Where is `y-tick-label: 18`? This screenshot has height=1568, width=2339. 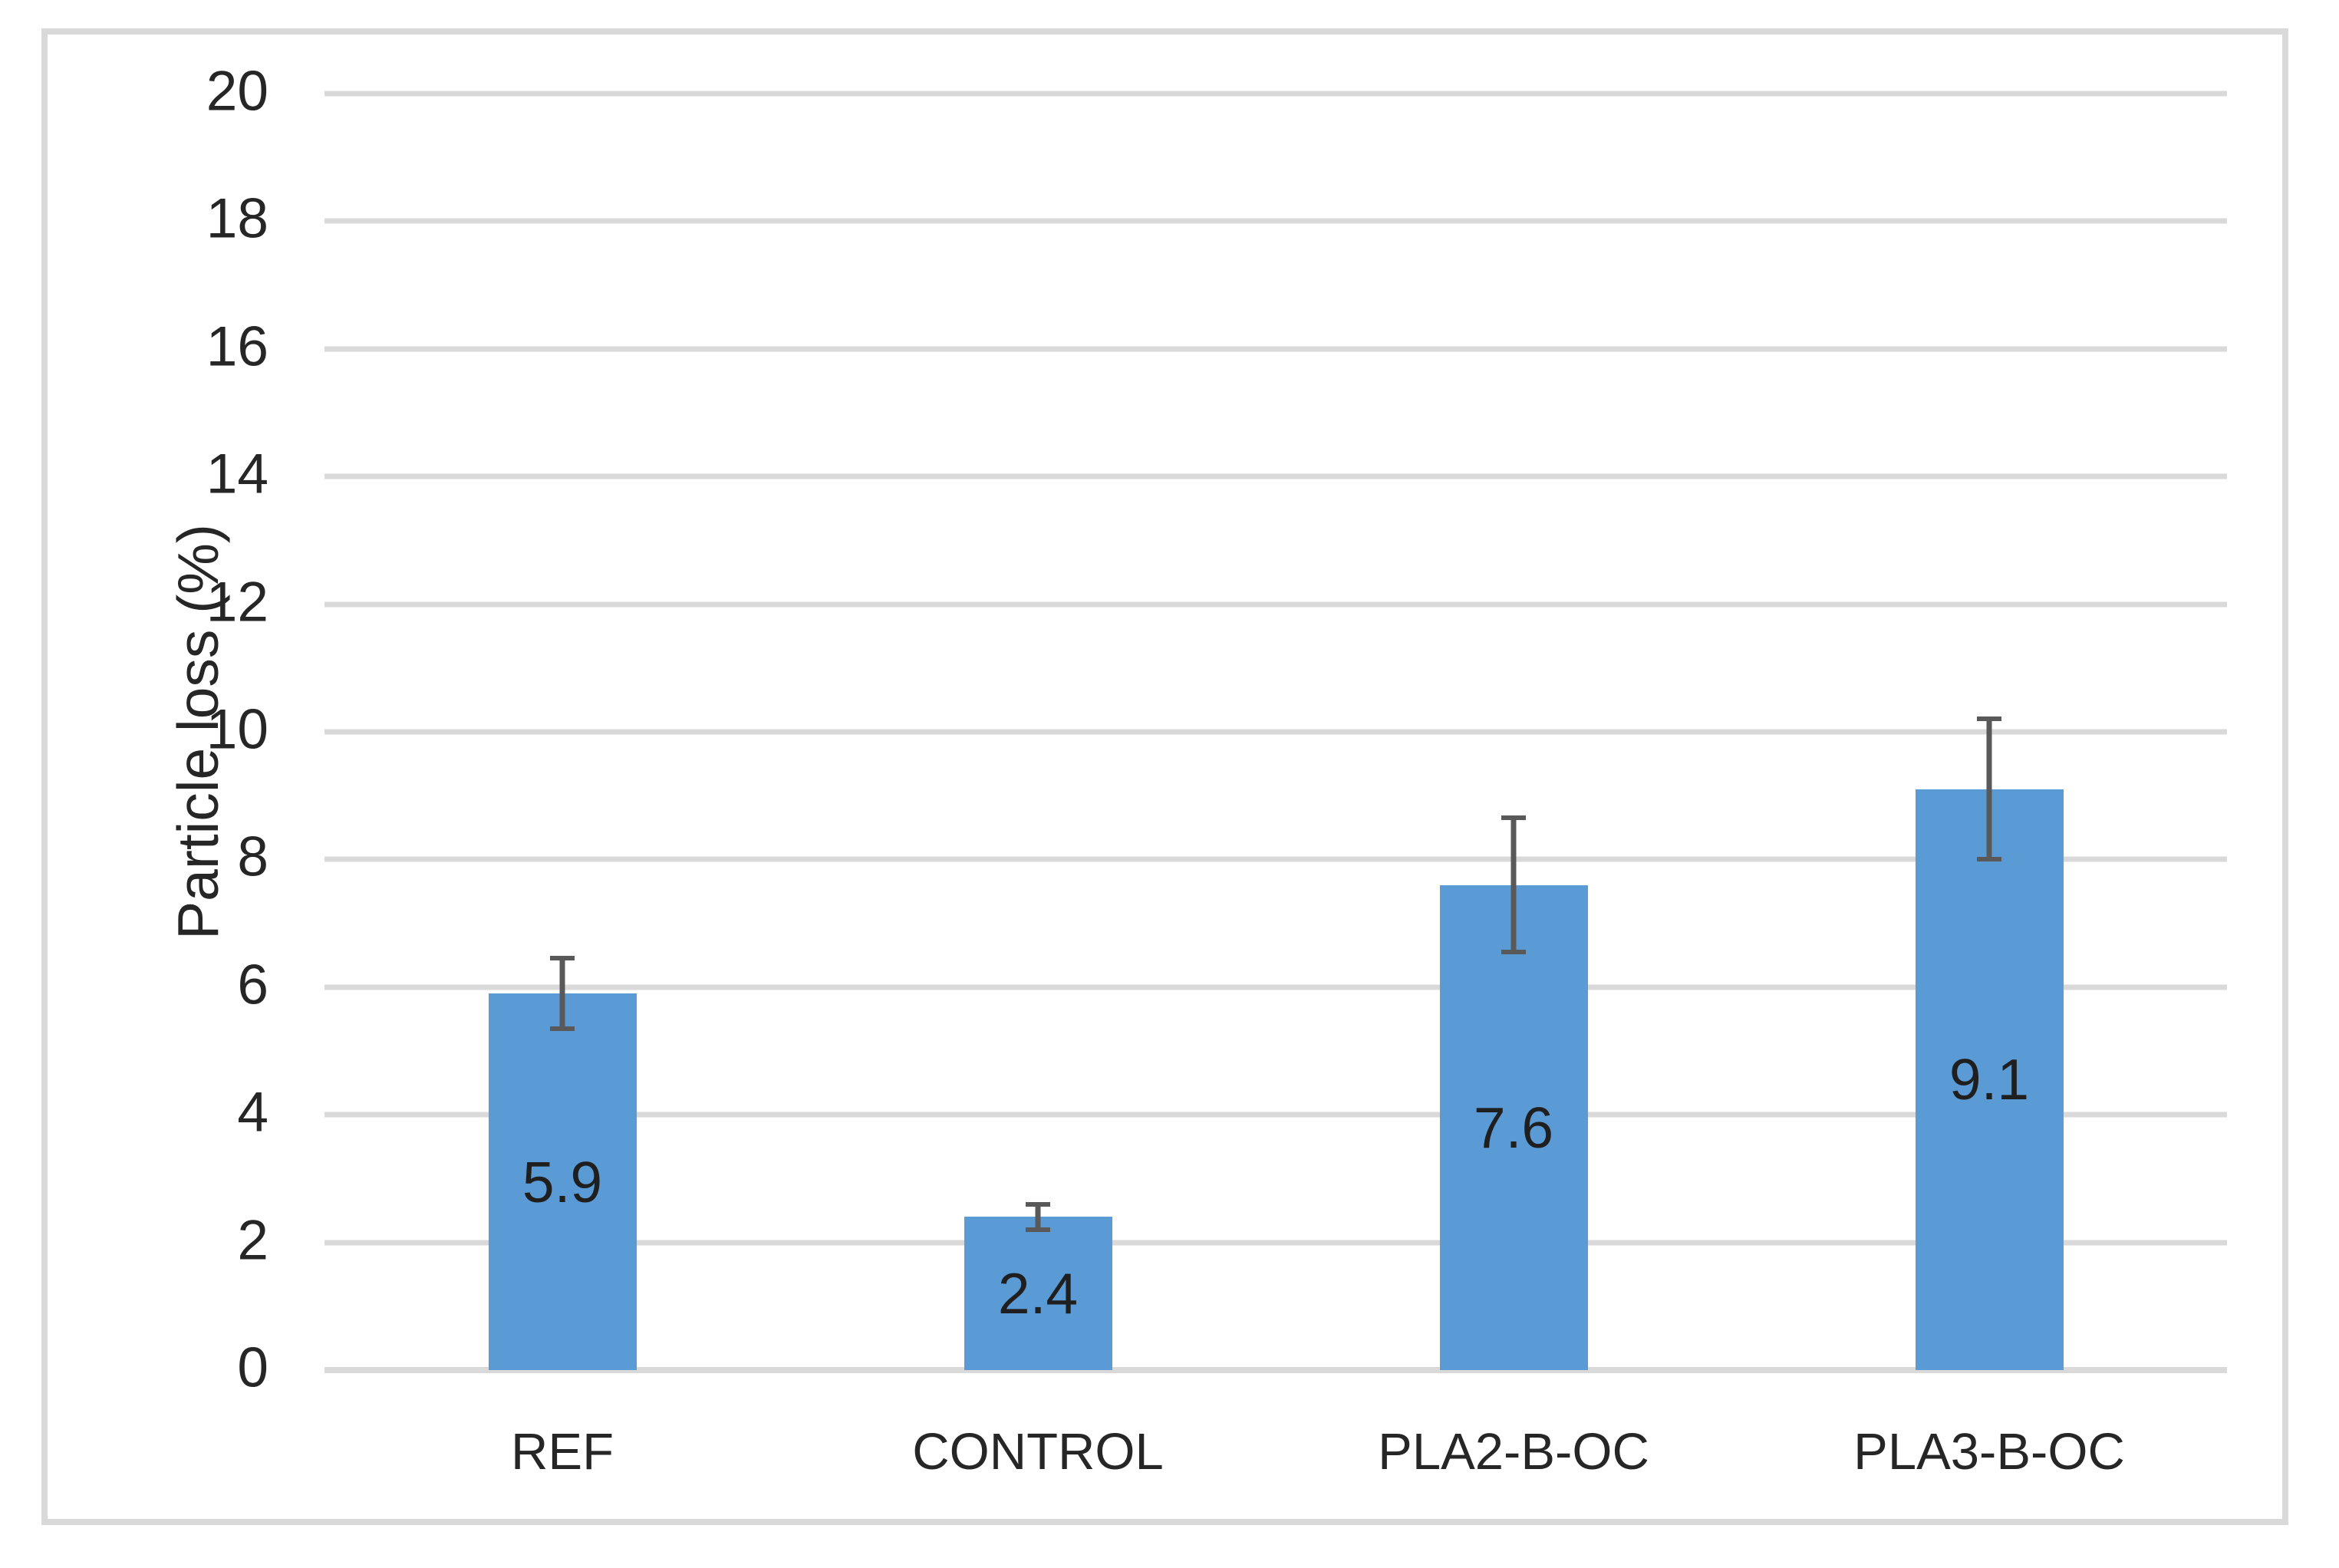
y-tick-label: 18 is located at coordinates (237, 218).